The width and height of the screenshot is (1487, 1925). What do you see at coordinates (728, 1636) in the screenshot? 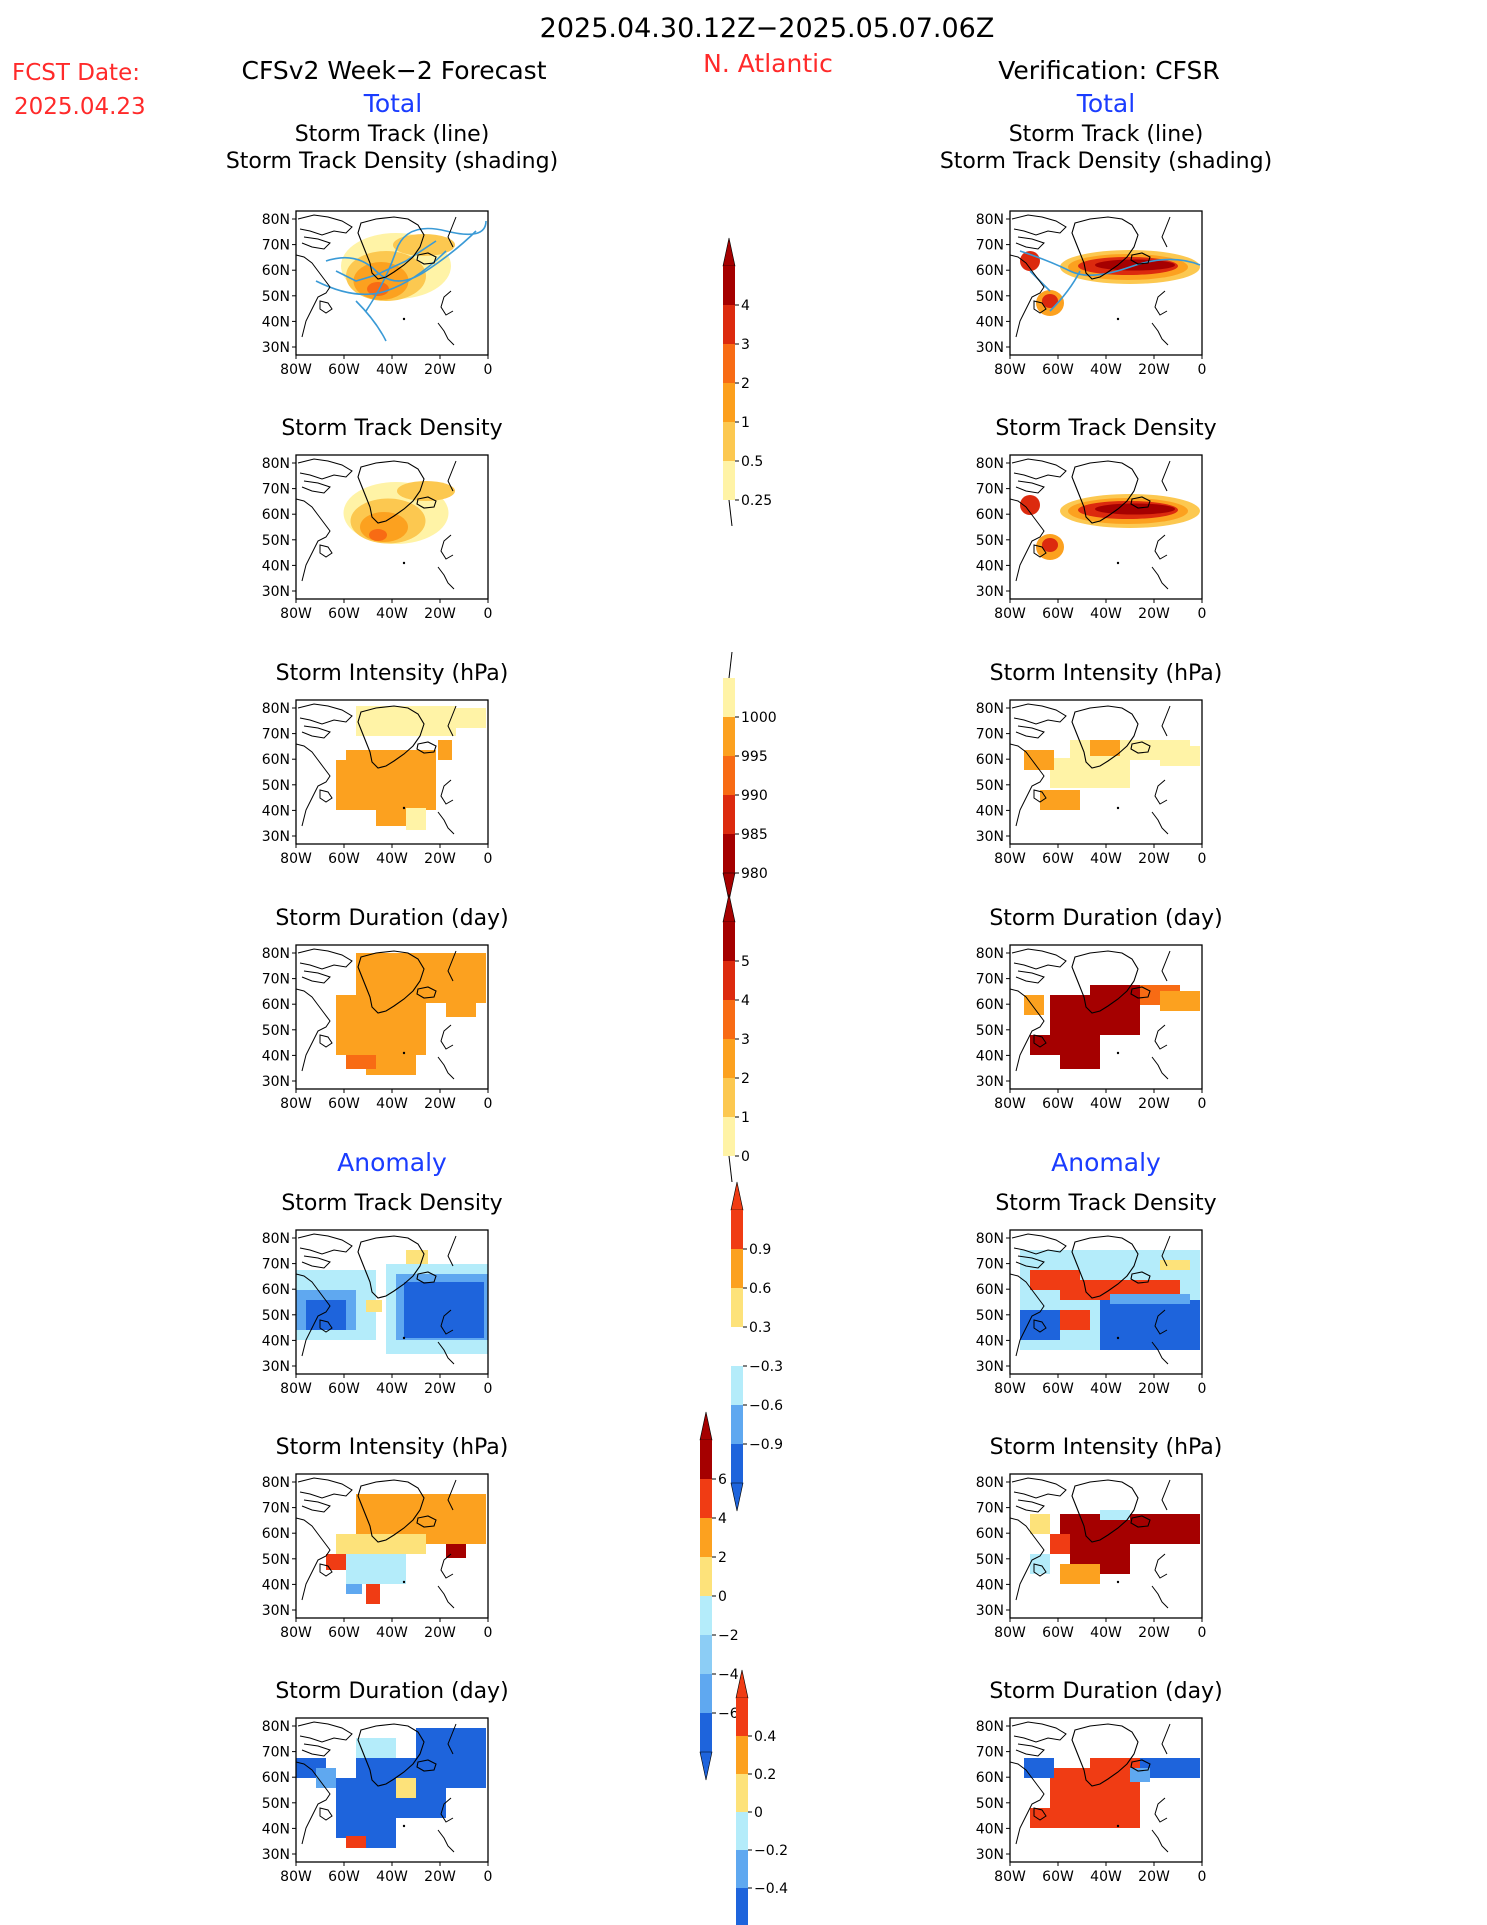
I see `colorbar-label: −2` at bounding box center [728, 1636].